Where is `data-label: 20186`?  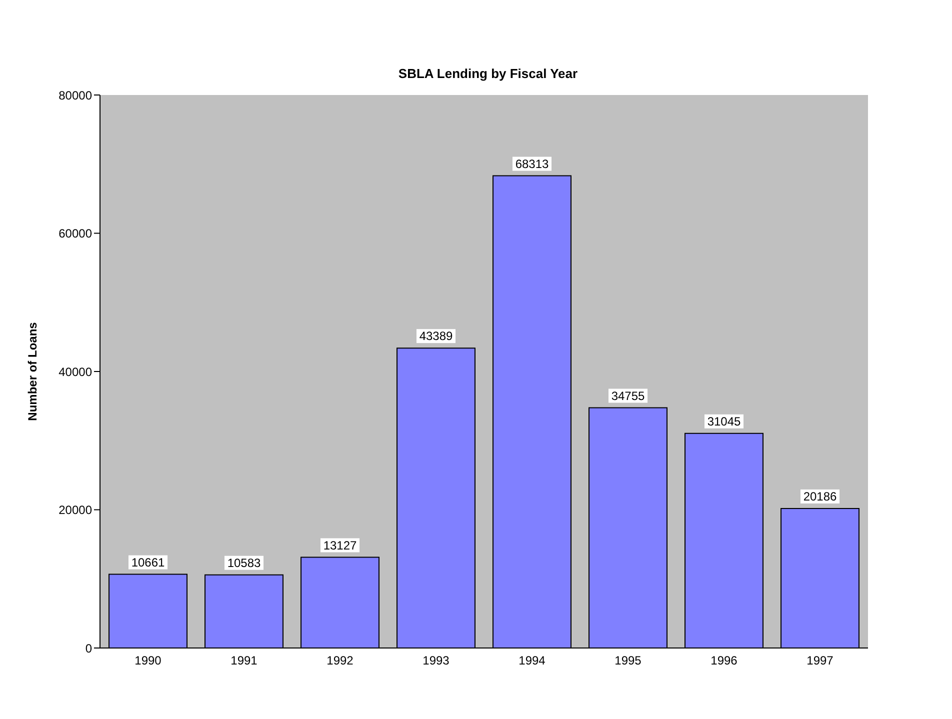 data-label: 20186 is located at coordinates (820, 496).